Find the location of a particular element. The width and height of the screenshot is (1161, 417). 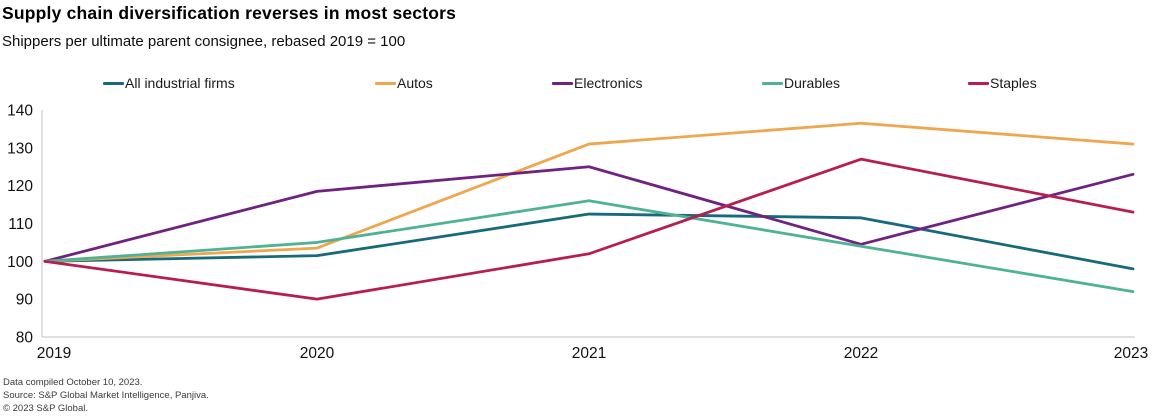

y-axis-tick-label: 130 is located at coordinates (20, 148).